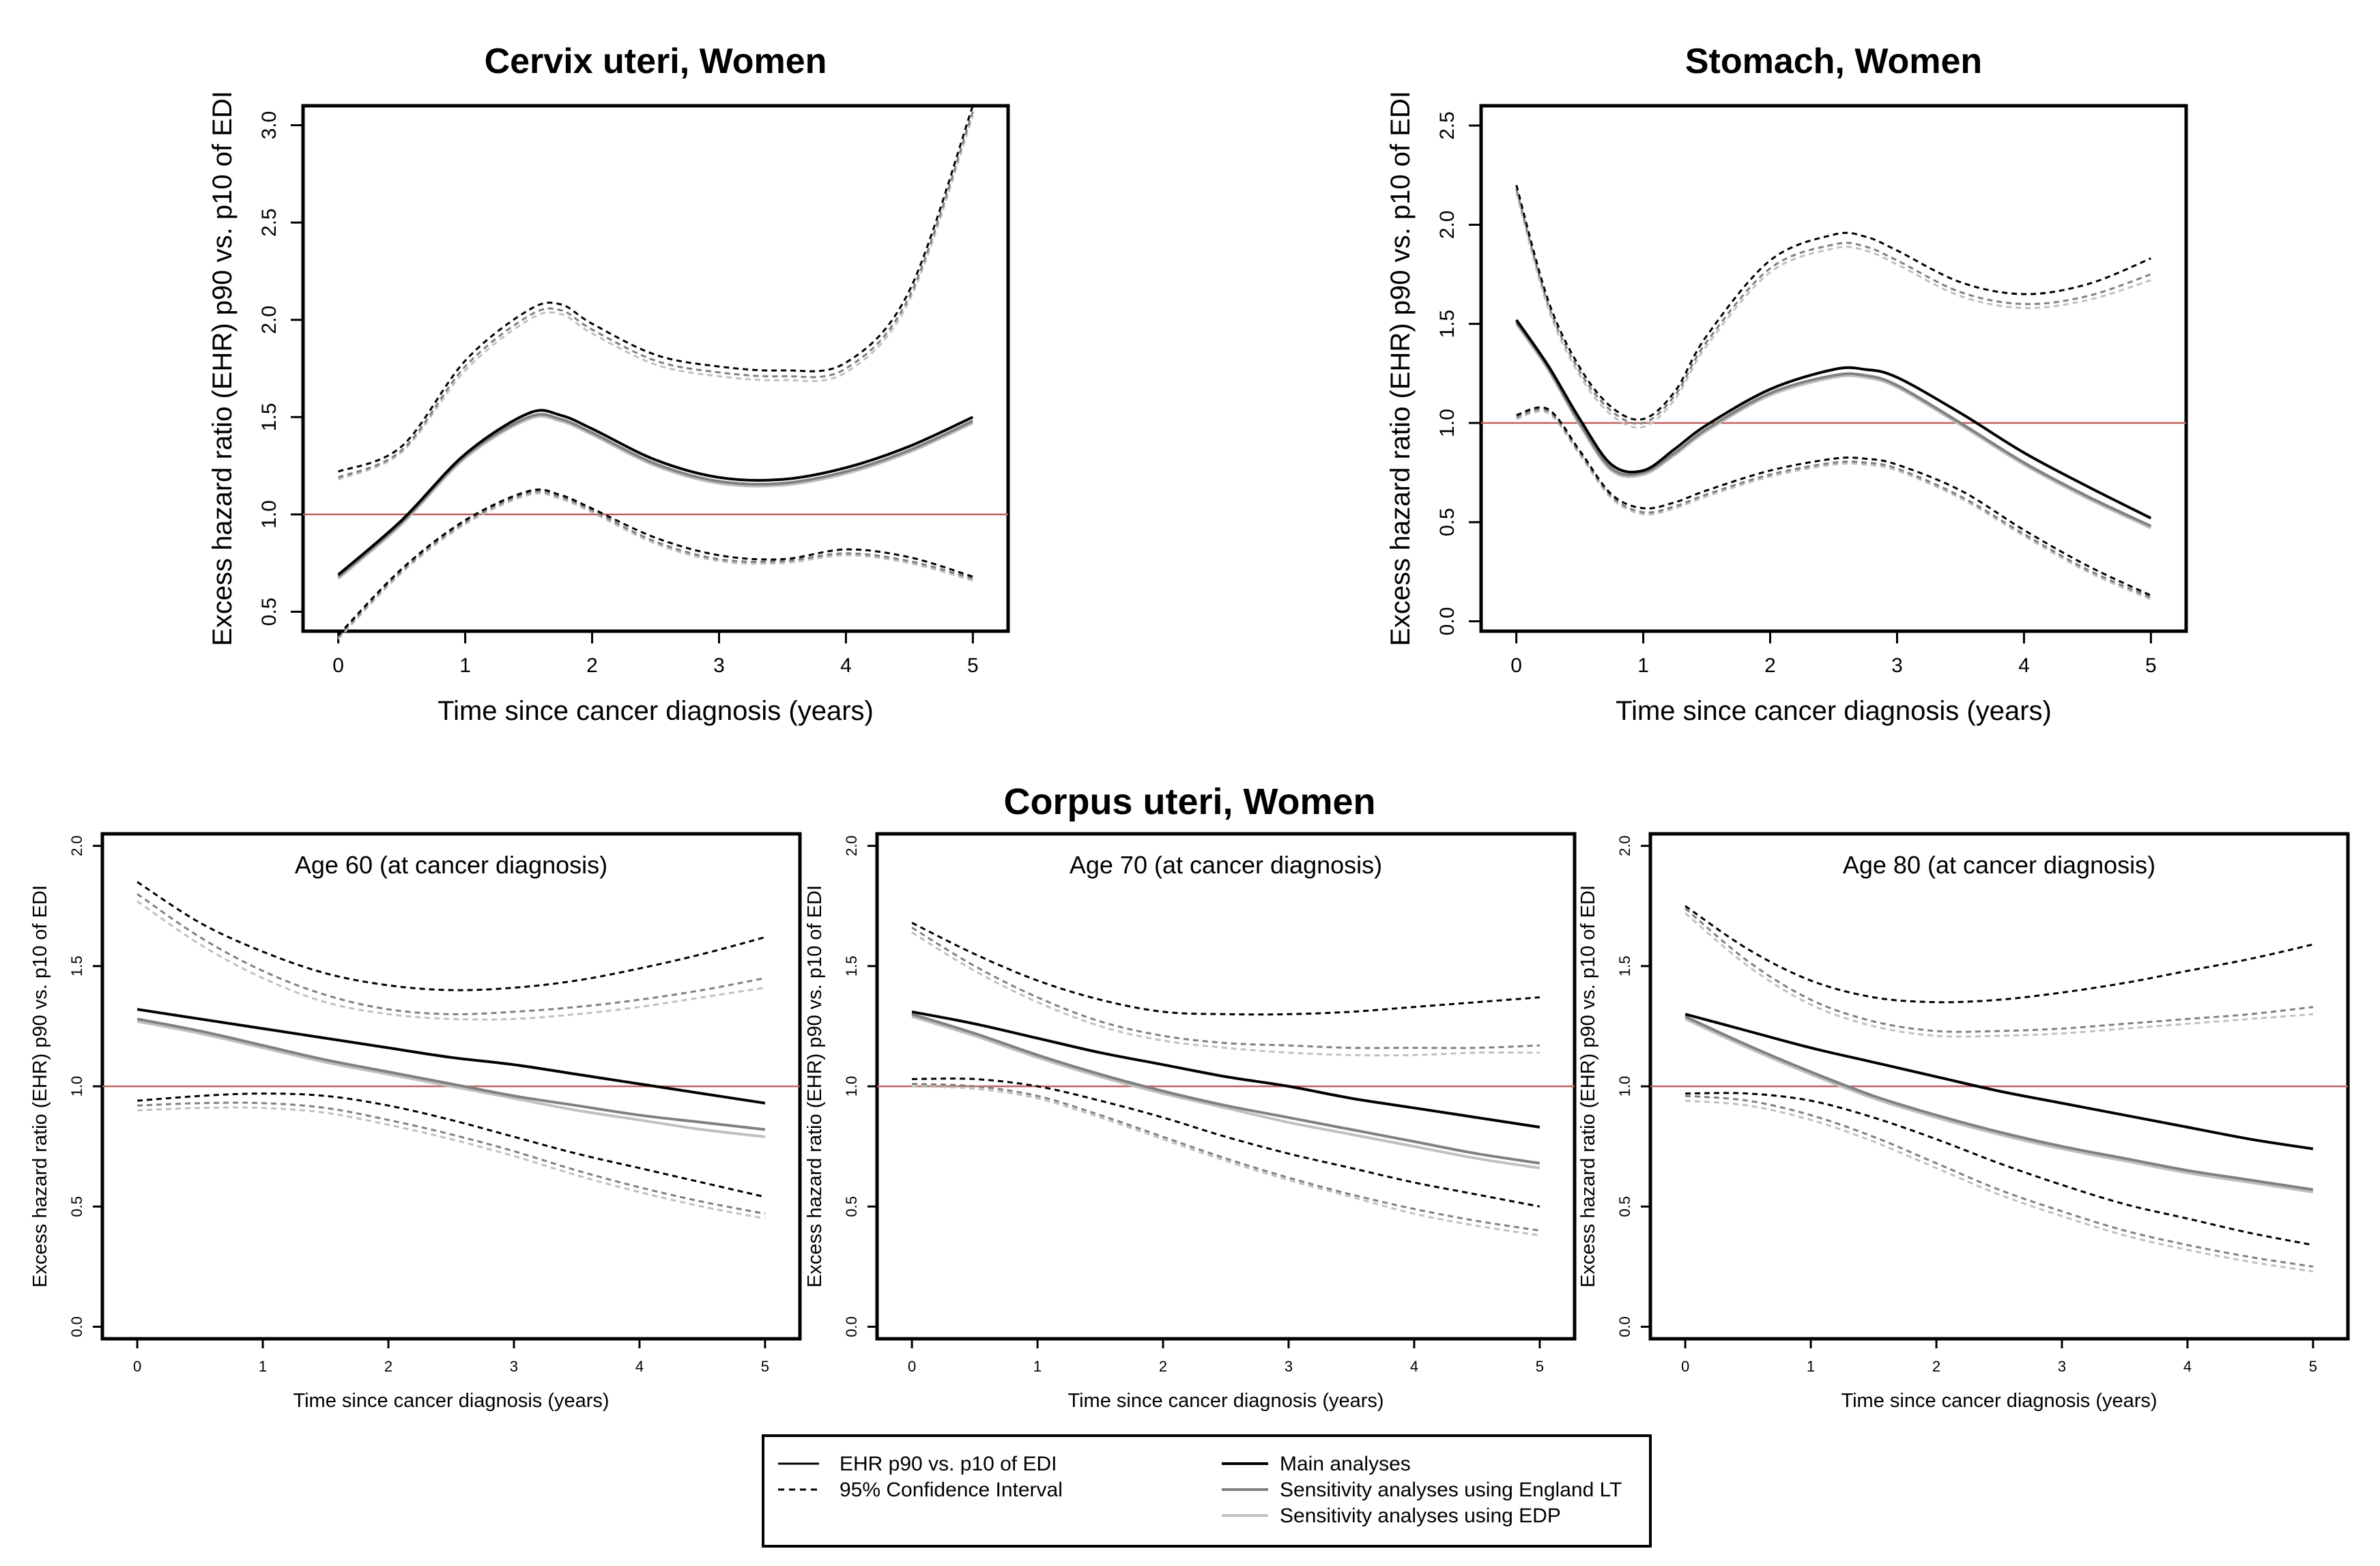  Describe the element at coordinates (951, 1490) in the screenshot. I see `legend-ci-label: 95% Confidence Interval` at that location.